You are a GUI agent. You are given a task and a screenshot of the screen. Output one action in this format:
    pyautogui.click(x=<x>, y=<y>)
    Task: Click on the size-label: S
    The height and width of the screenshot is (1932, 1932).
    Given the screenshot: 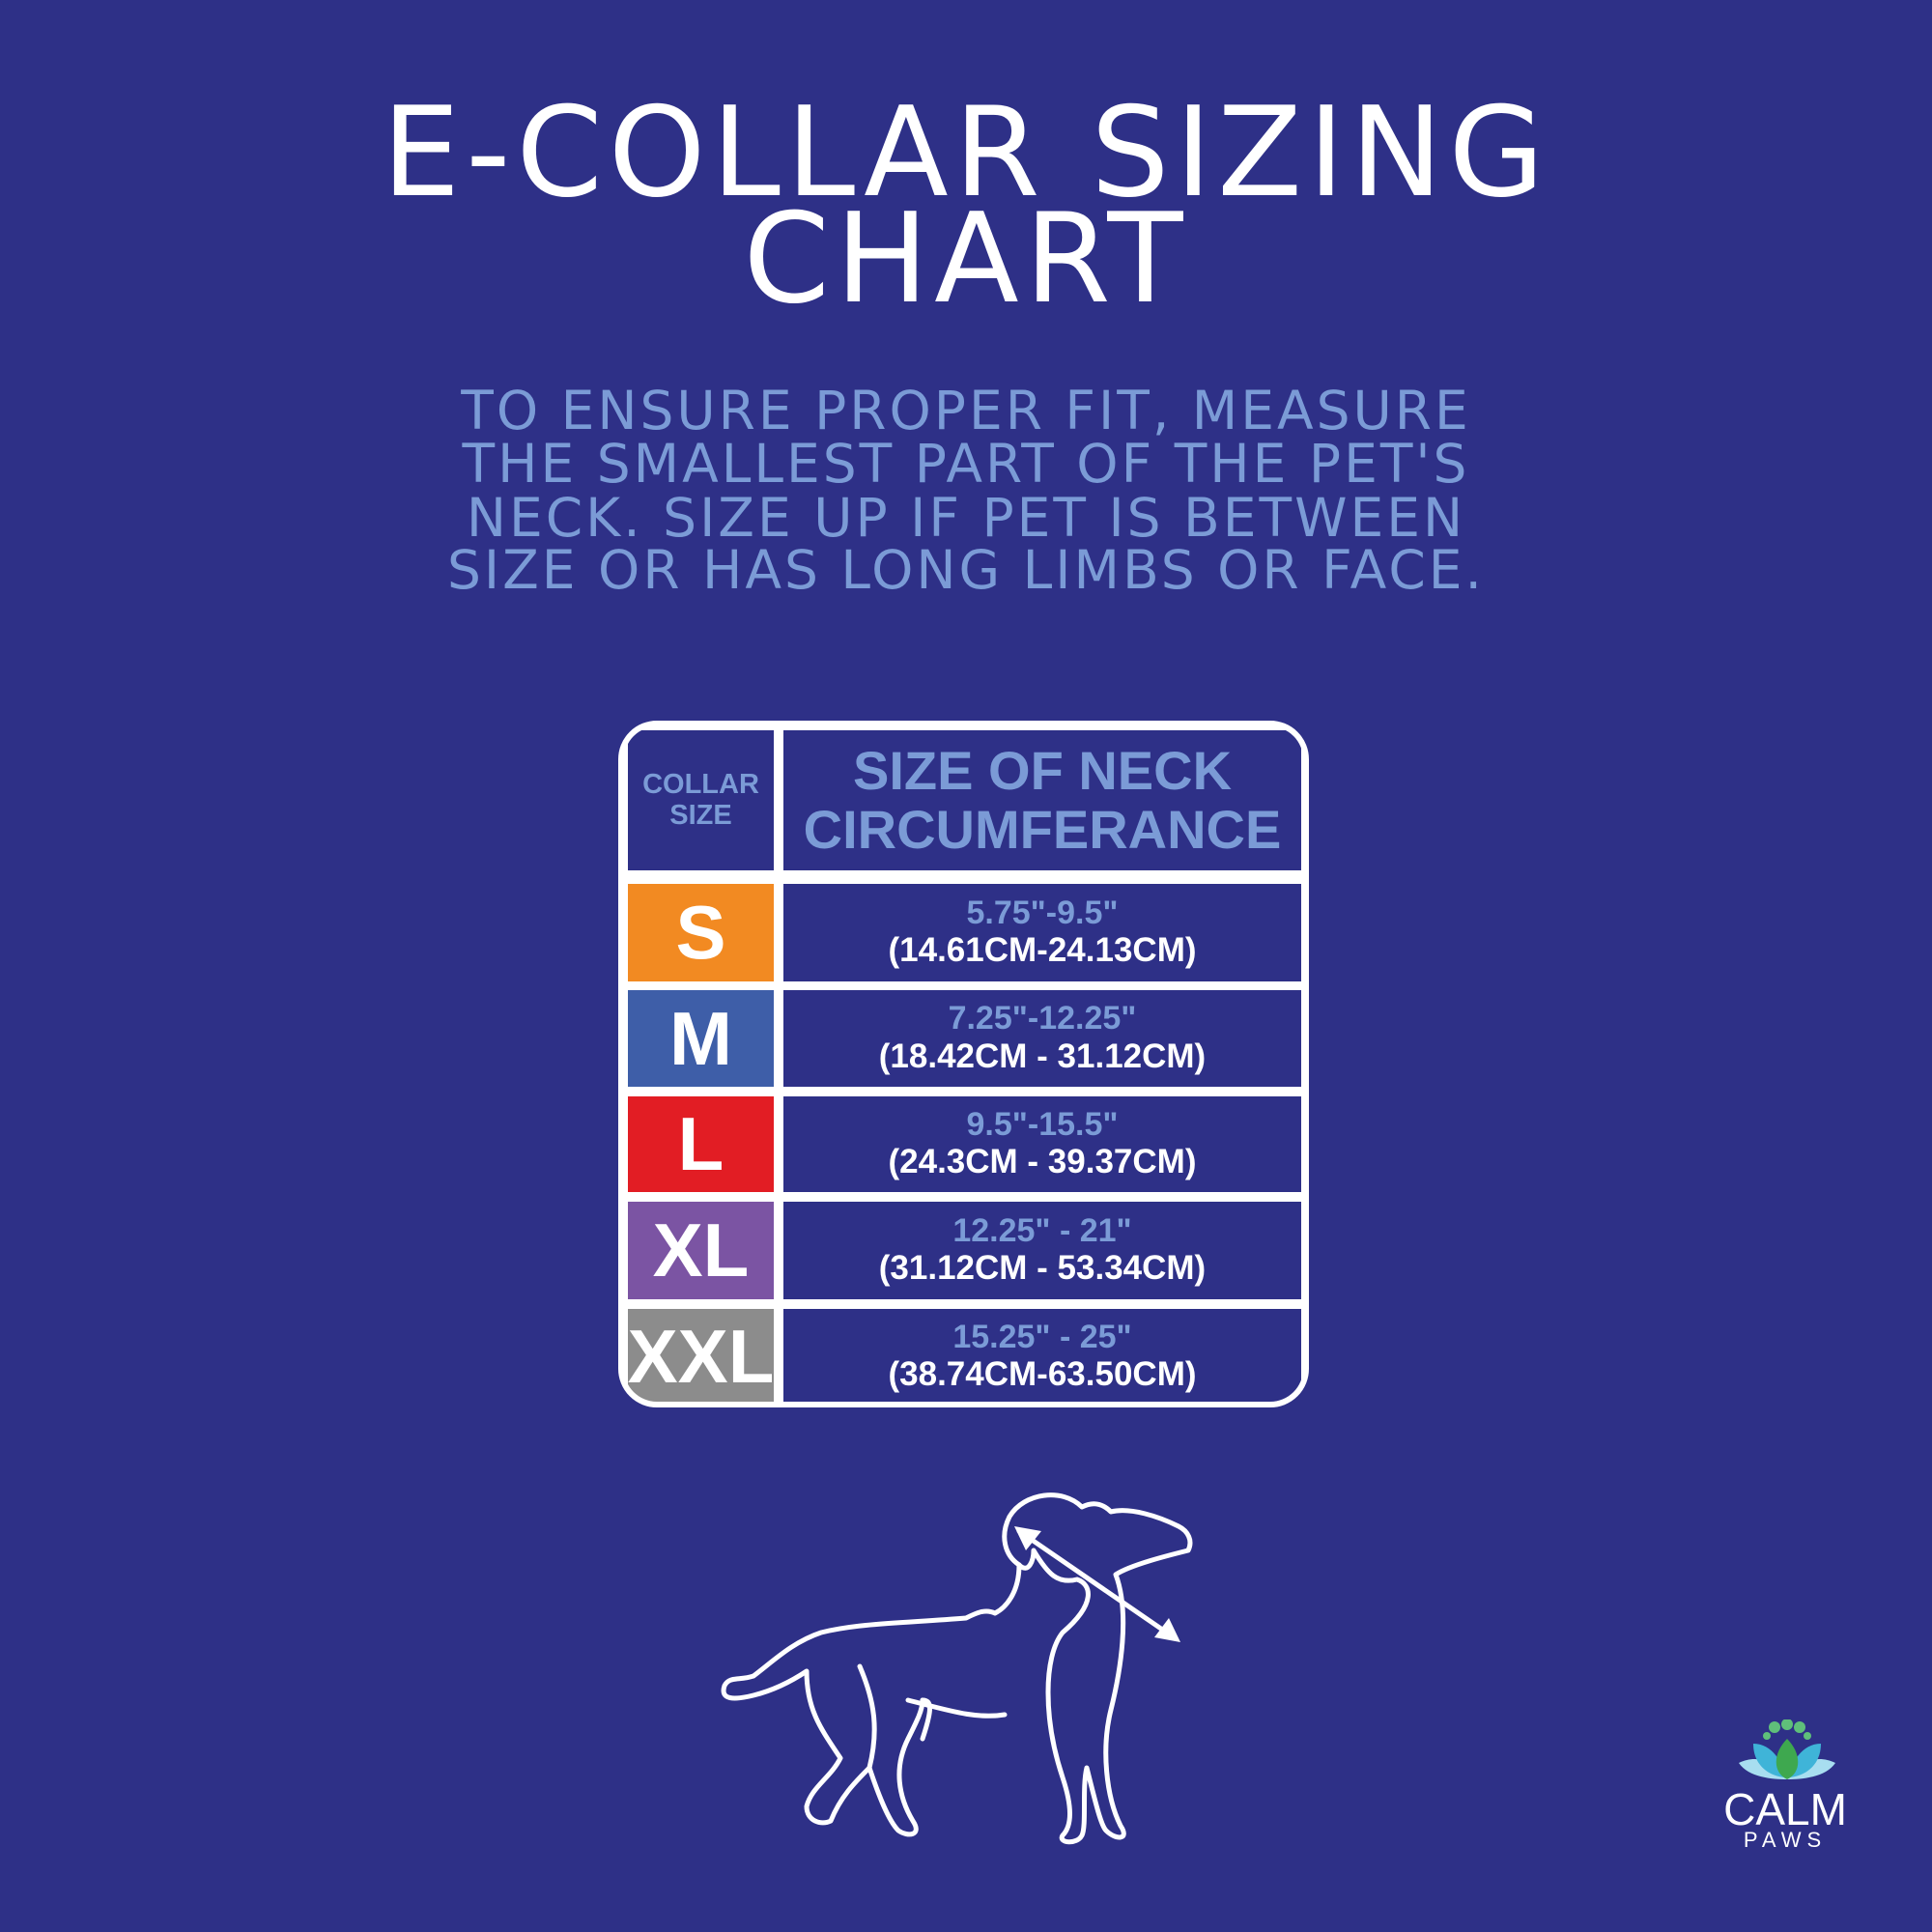 What is the action you would take?
    pyautogui.click(x=700, y=932)
    